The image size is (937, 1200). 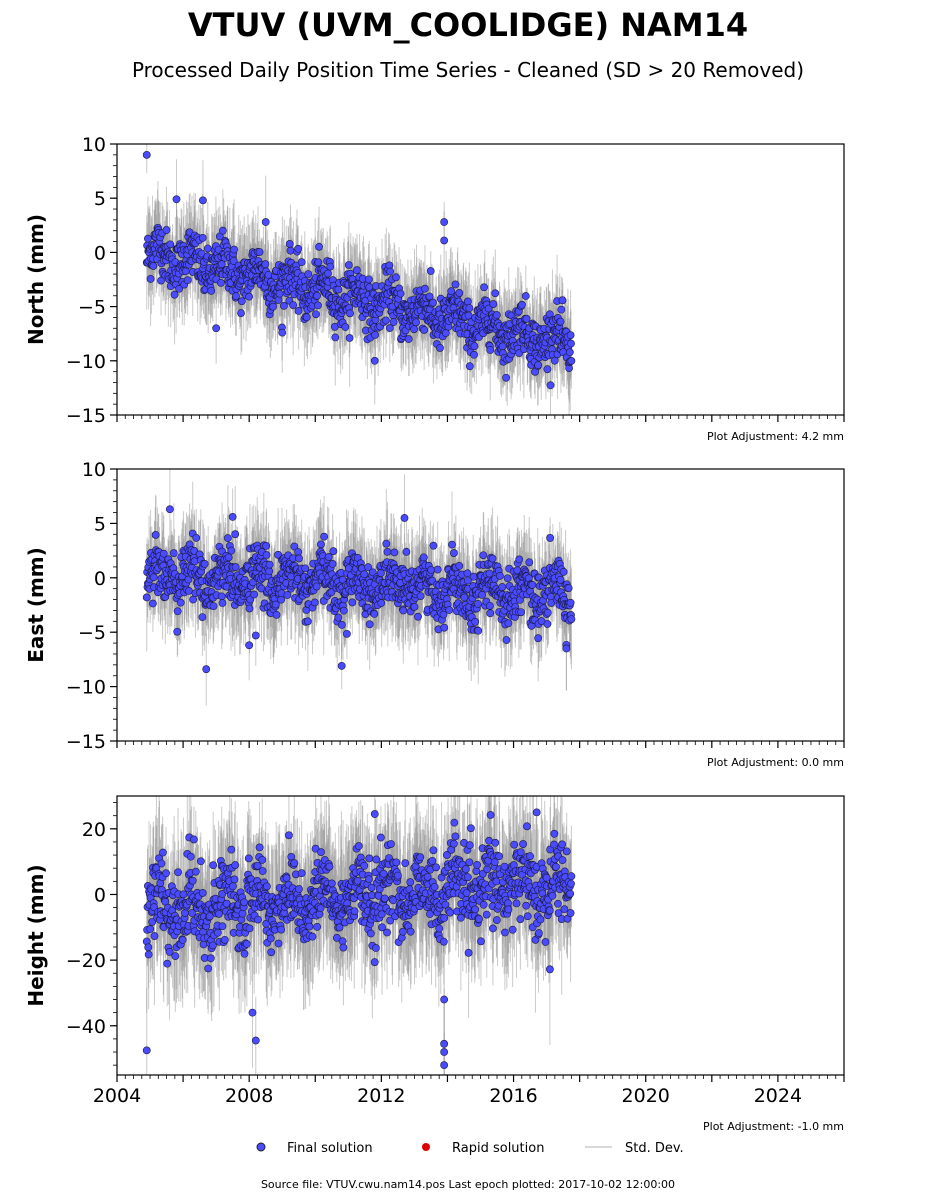 I want to click on figure-title: VTUV (UVM_COOLIDGE) NAM14, so click(x=468, y=25).